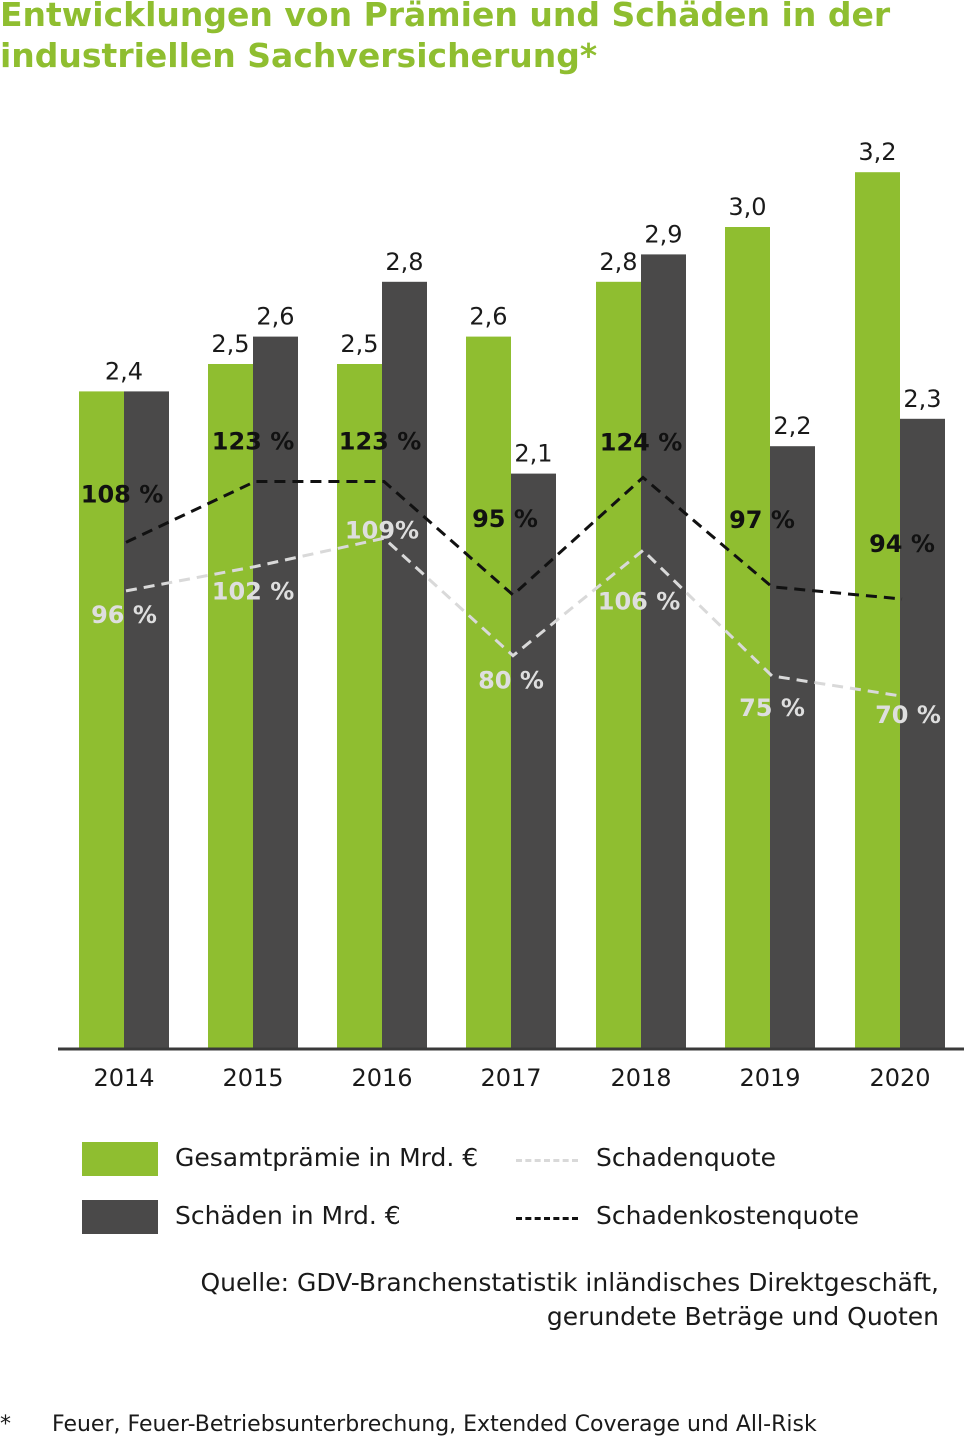 This screenshot has width=965, height=1443. What do you see at coordinates (124, 371) in the screenshot?
I see `data-label-gesamtpraemie-2014: 2,4` at bounding box center [124, 371].